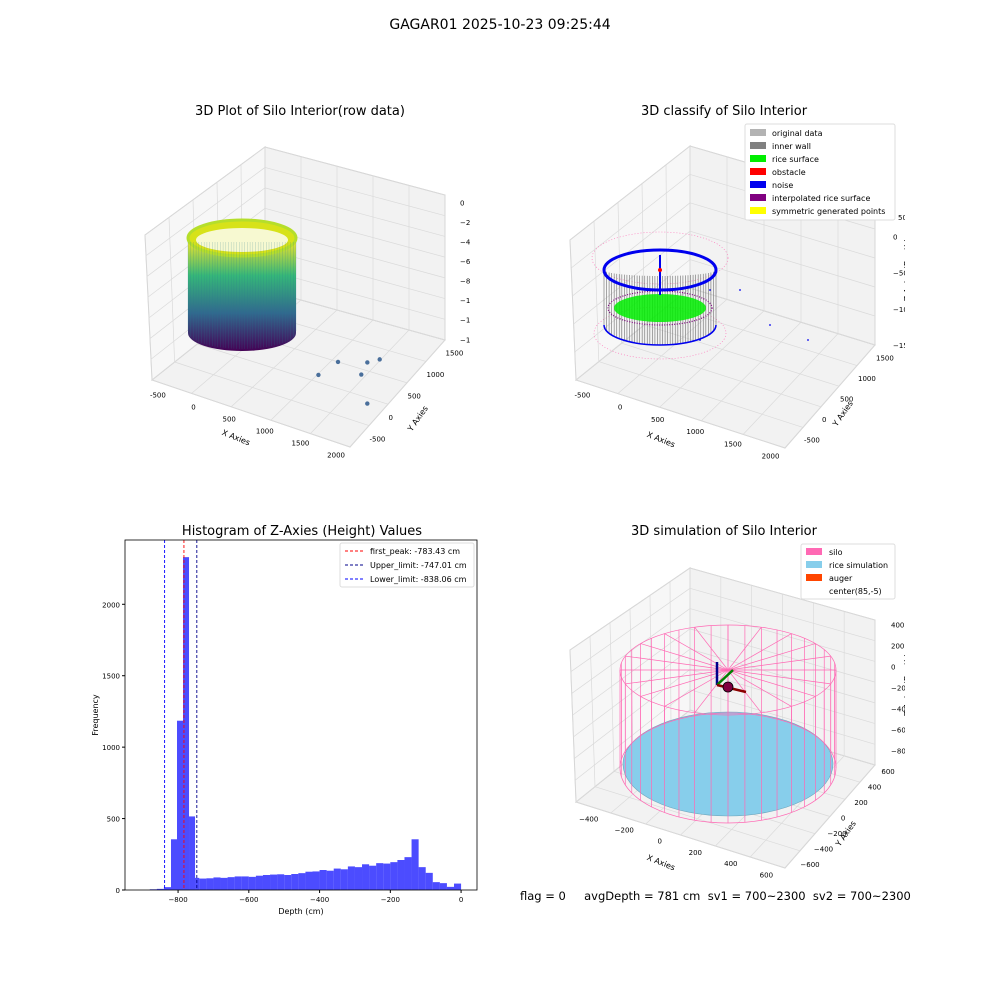  I want to click on panel2-legend-label: obstacle, so click(789, 172).